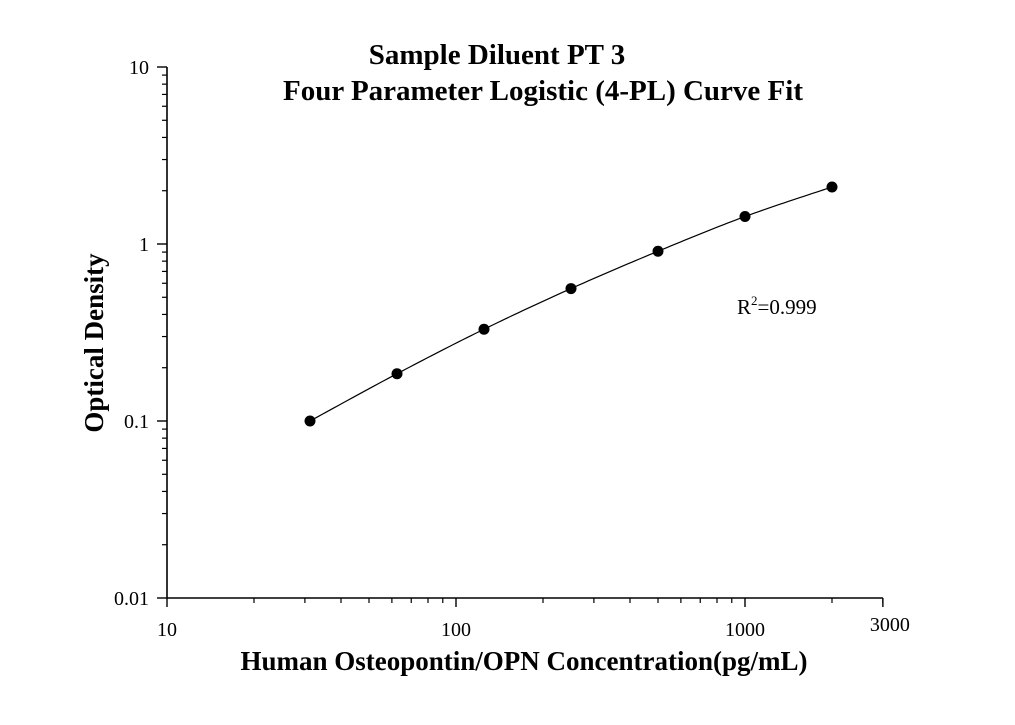 This screenshot has height=725, width=1015. What do you see at coordinates (497, 55) in the screenshot?
I see `chart-title: Sample Diluent PT 3` at bounding box center [497, 55].